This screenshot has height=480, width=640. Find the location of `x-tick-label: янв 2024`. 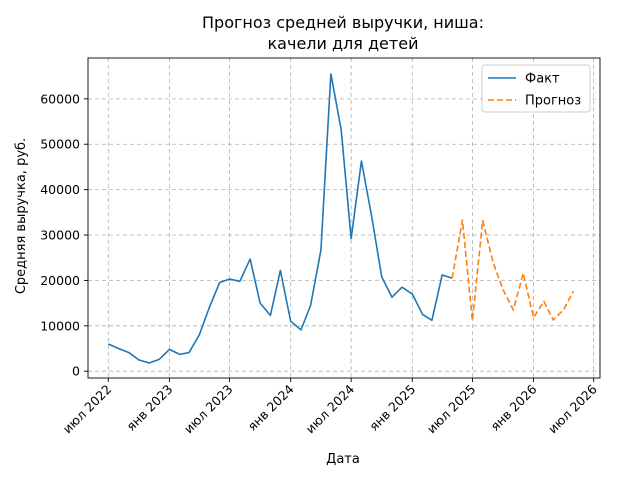

x-tick-label: янв 2024 is located at coordinates (271, 407).